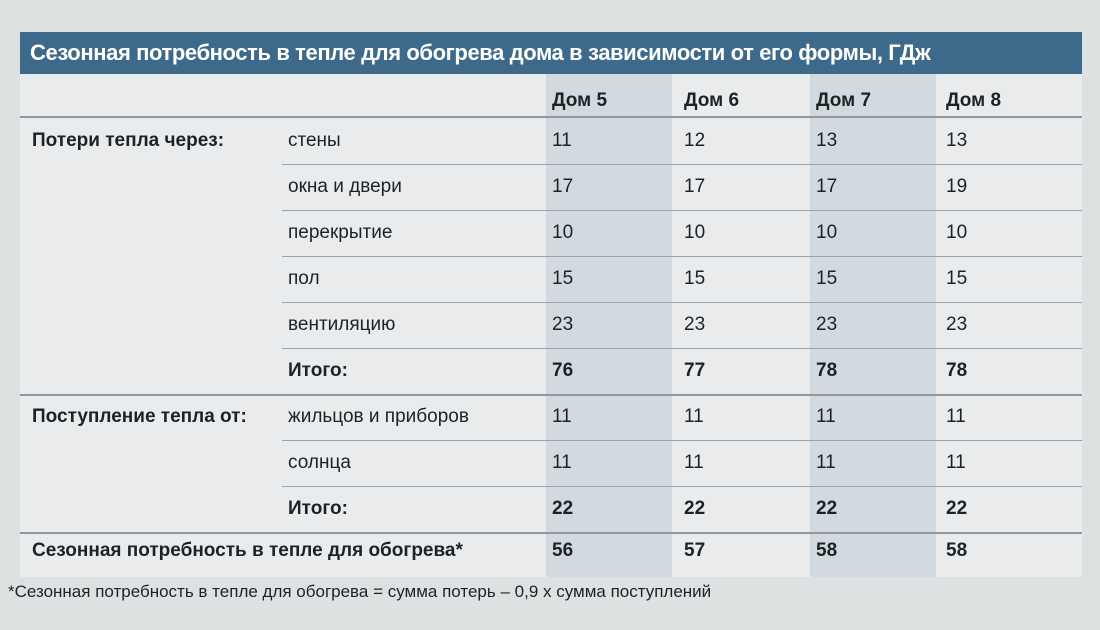 This screenshot has height=630, width=1100. What do you see at coordinates (551, 325) in the screenshot?
I see `table-row: вентиляцию 23 23 23 23` at bounding box center [551, 325].